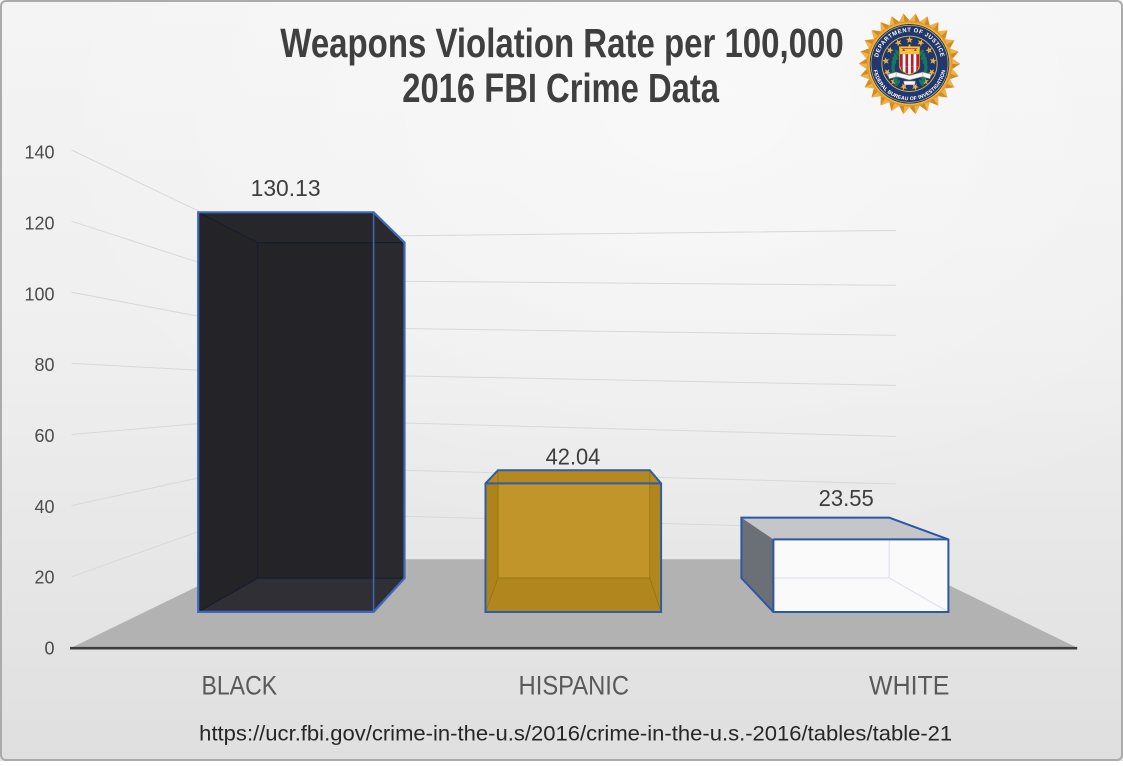  What do you see at coordinates (561, 43) in the screenshot?
I see `svg-text:Weapons Violation Rate per 100: Weapons Violation Rate per 100,000` at bounding box center [561, 43].